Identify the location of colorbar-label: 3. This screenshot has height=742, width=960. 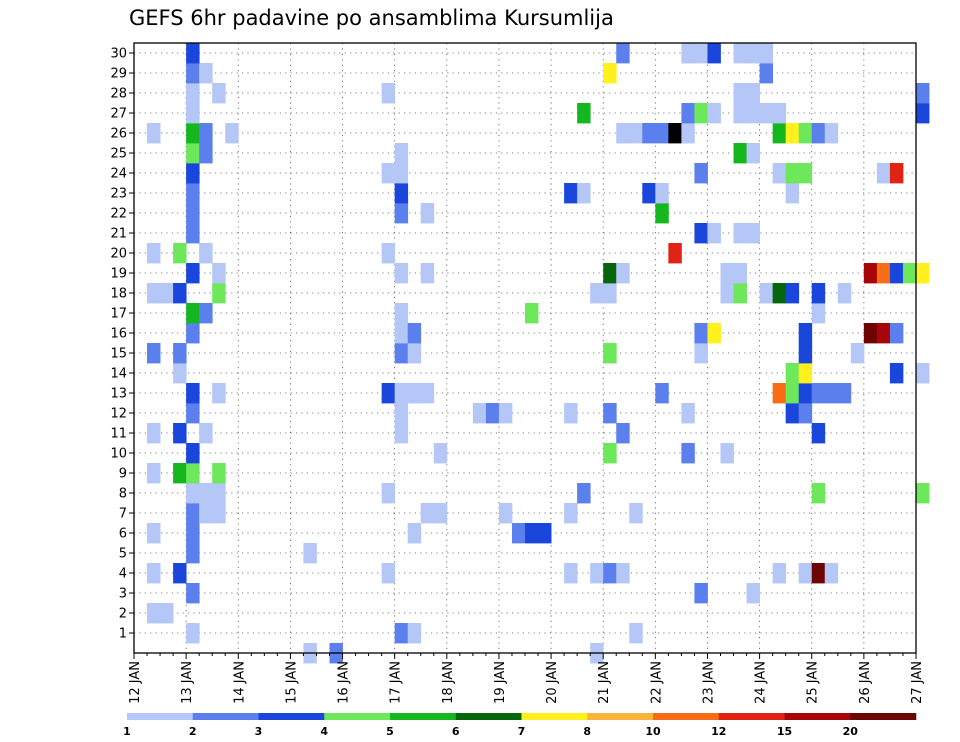
(259, 731).